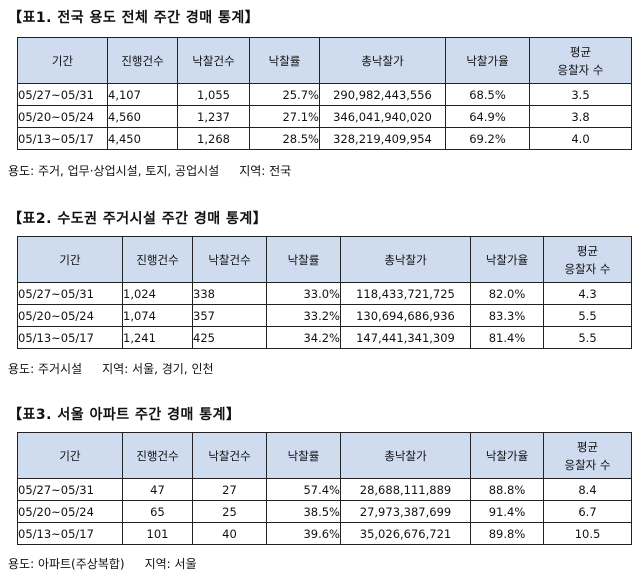 The image size is (640, 576). Describe the element at coordinates (580, 138) in the screenshot. I see `cell-bidders: 4.0` at that location.